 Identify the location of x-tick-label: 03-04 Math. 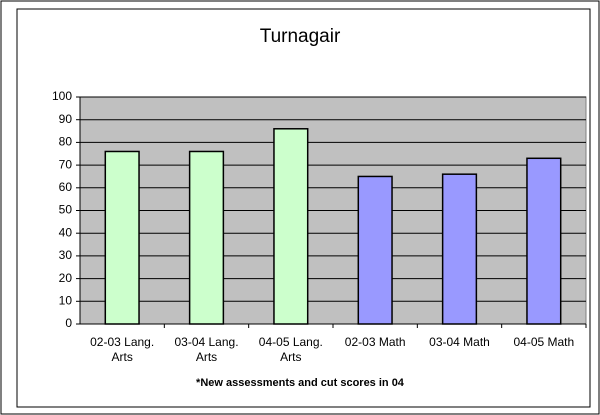
(459, 342).